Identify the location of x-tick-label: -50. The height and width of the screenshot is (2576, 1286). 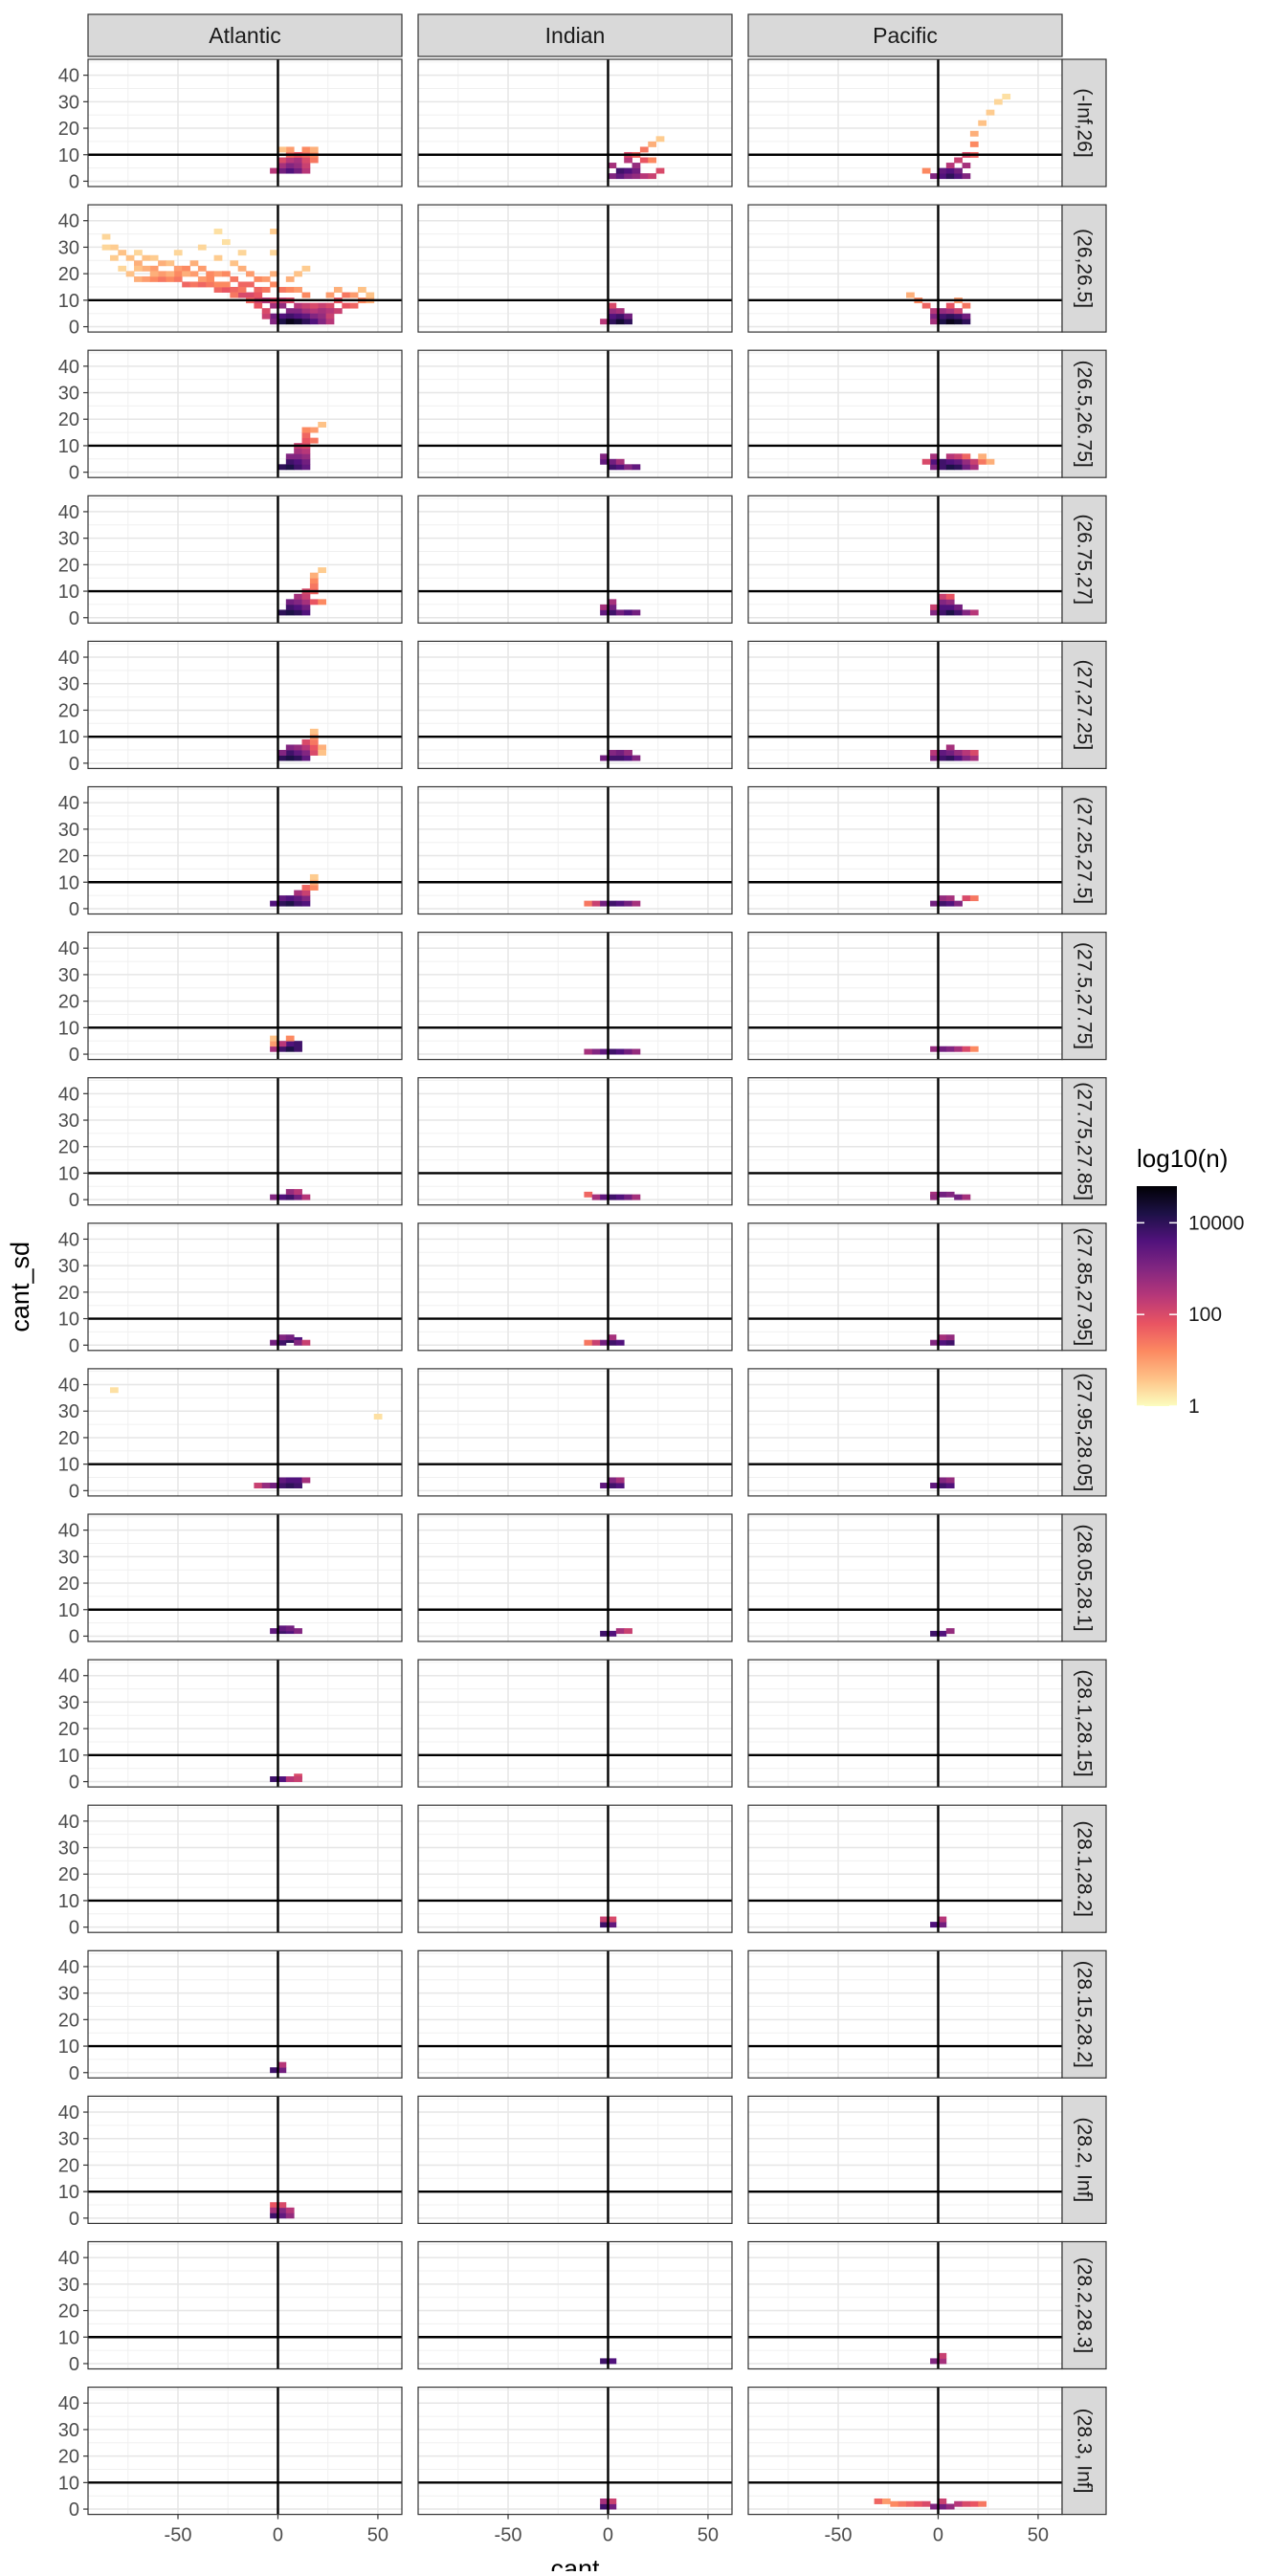
(508, 2535).